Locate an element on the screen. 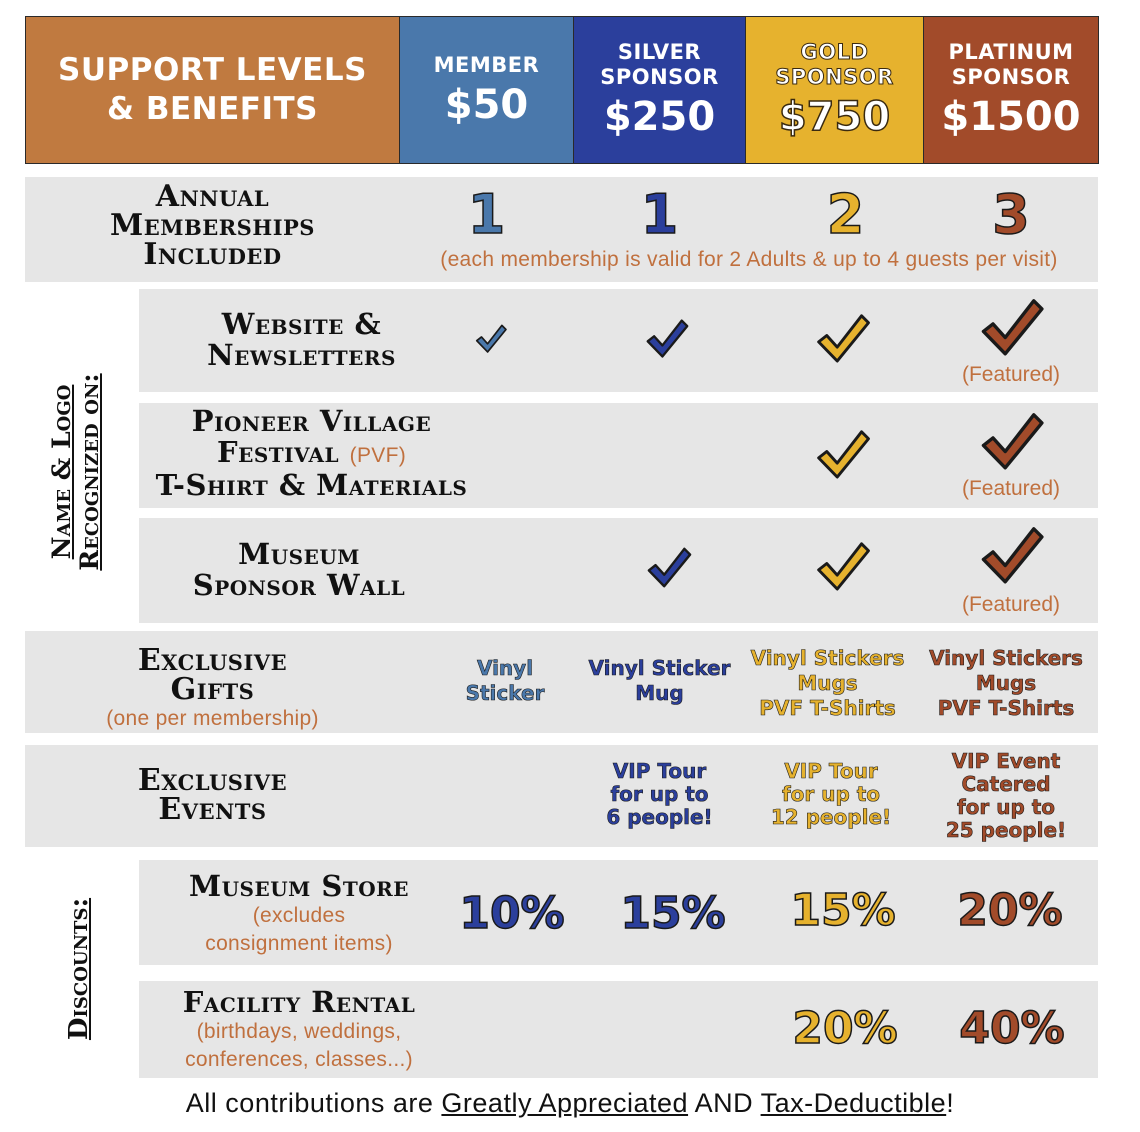 The image size is (1140, 1132). recognition-section-label: Name & Logo Recognized on: is located at coordinates (79, 472).